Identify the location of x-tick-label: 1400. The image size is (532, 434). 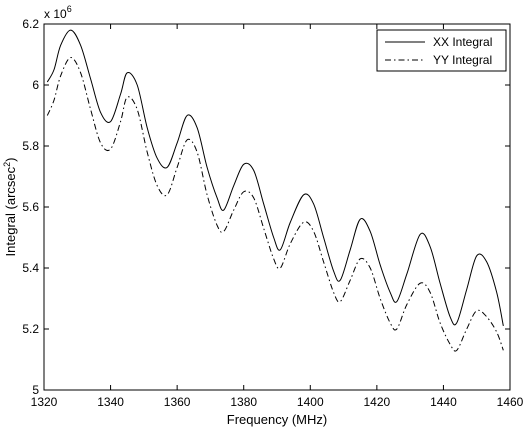
(310, 402).